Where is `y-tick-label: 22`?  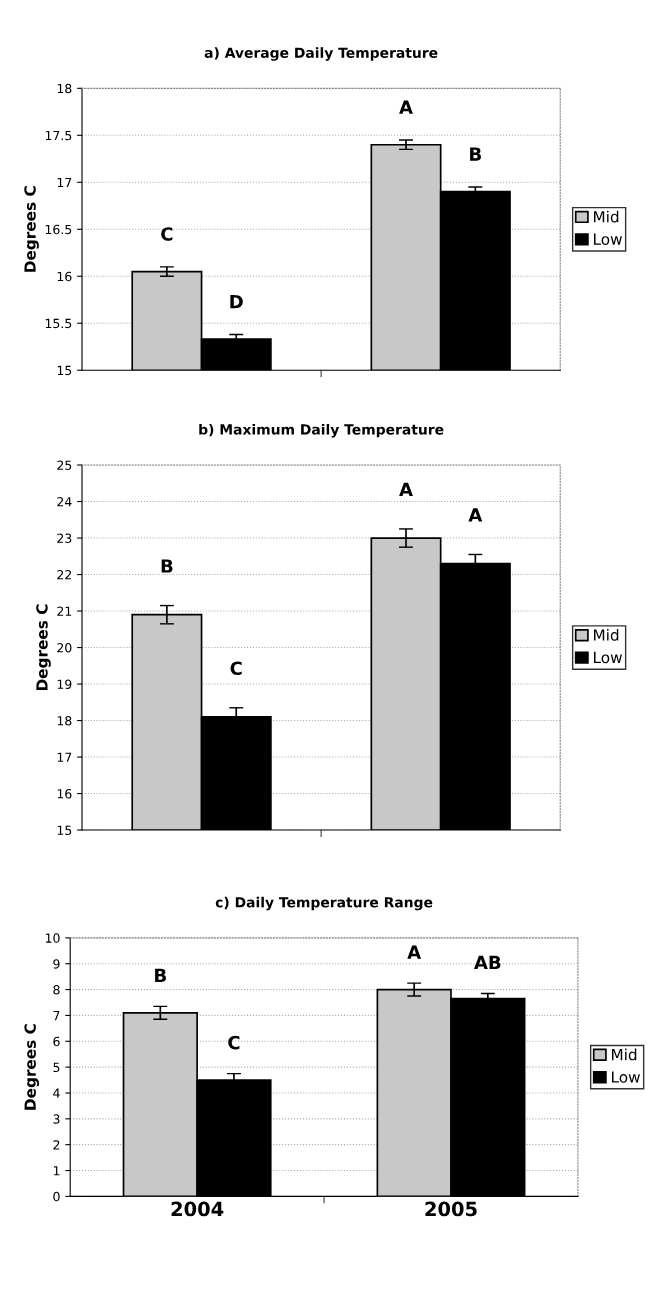
y-tick-label: 22 is located at coordinates (64, 575).